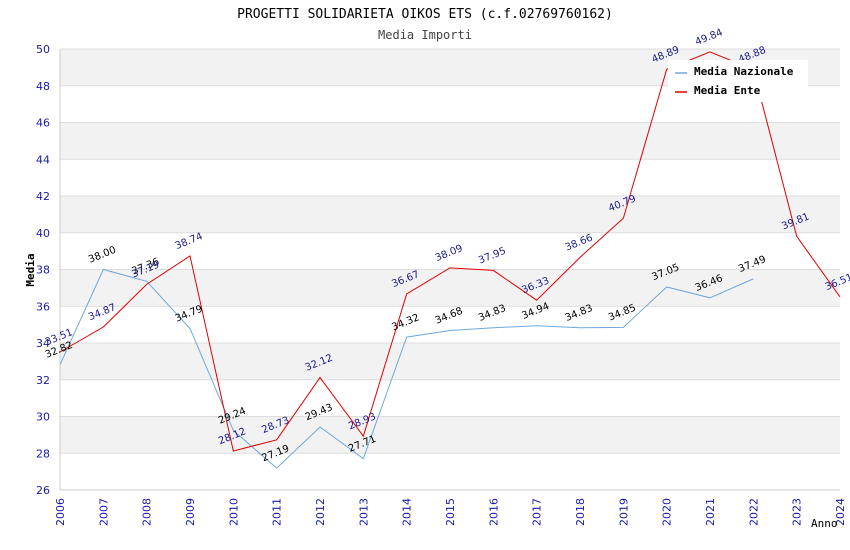 Image resolution: width=850 pixels, height=550 pixels. Describe the element at coordinates (233, 512) in the screenshot. I see `x-tick-label: 2010` at that location.